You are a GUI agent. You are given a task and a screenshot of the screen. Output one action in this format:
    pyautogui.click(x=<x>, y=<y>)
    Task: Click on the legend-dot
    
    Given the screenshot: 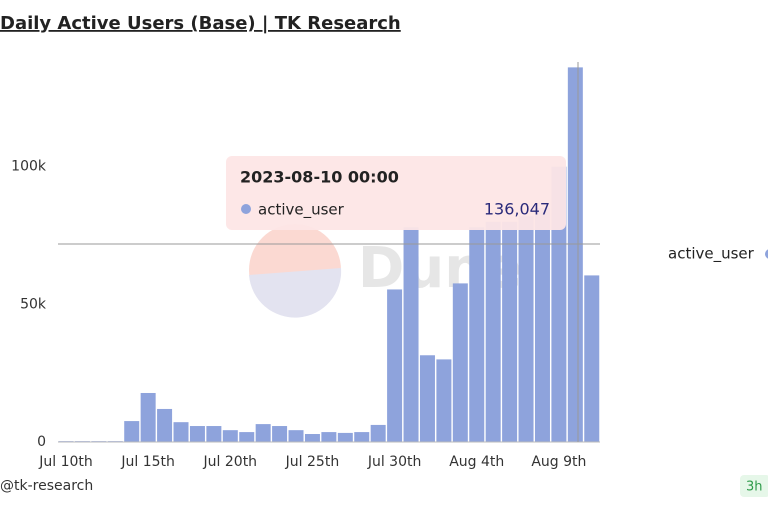 What is the action you would take?
    pyautogui.click(x=766, y=254)
    